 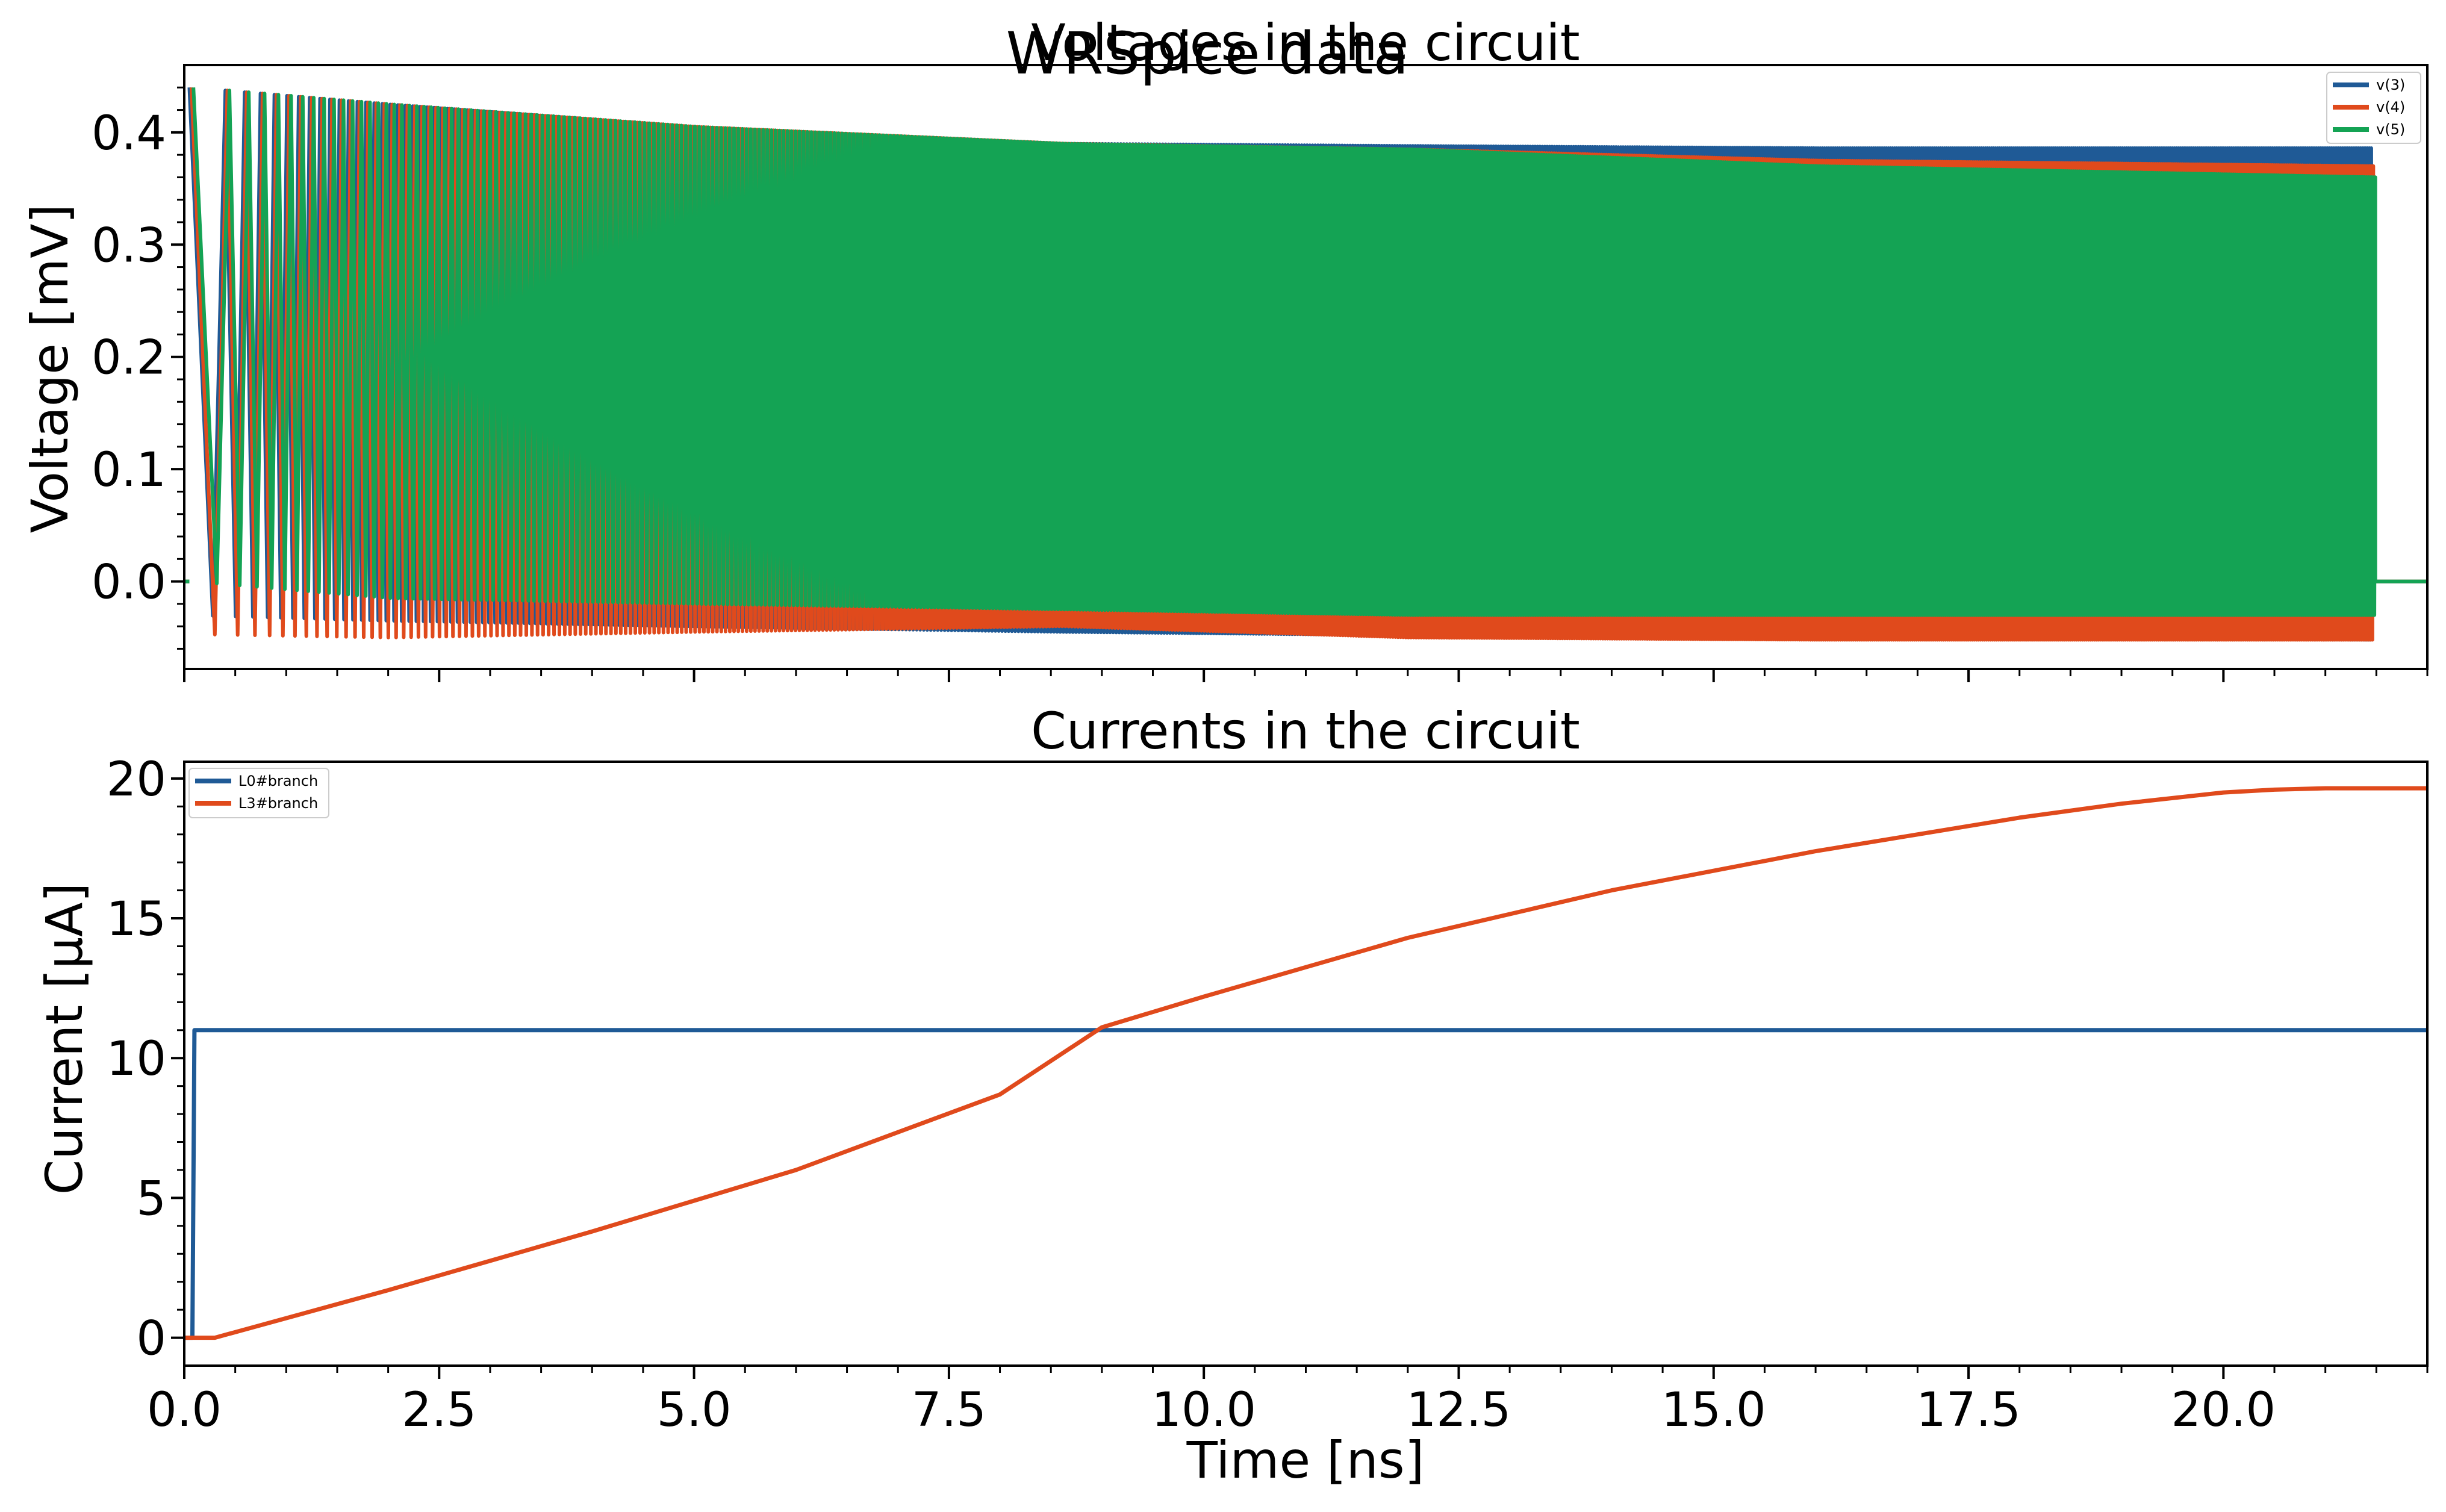 What do you see at coordinates (2390, 108) in the screenshot?
I see `legend-label-v4: v(4)` at bounding box center [2390, 108].